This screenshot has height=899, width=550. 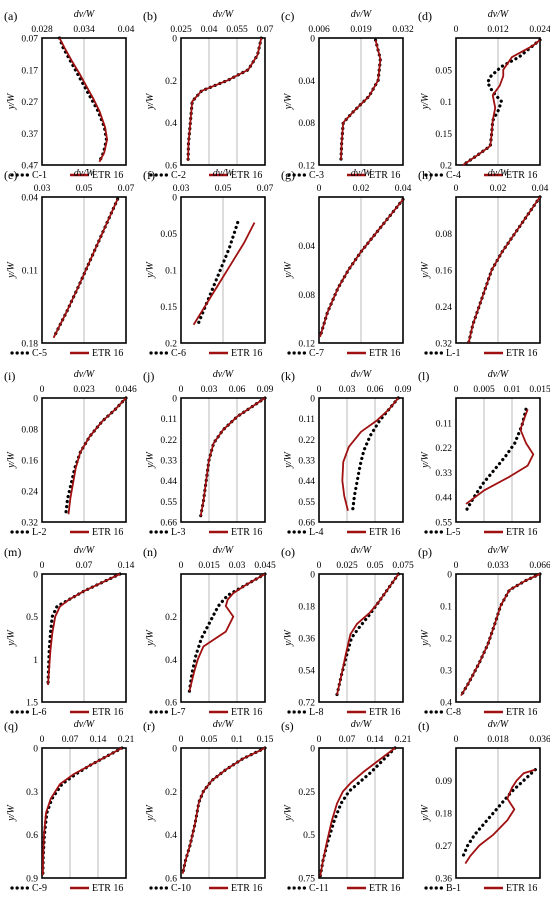 I want to click on x-tick-label: 0.14, so click(x=375, y=740).